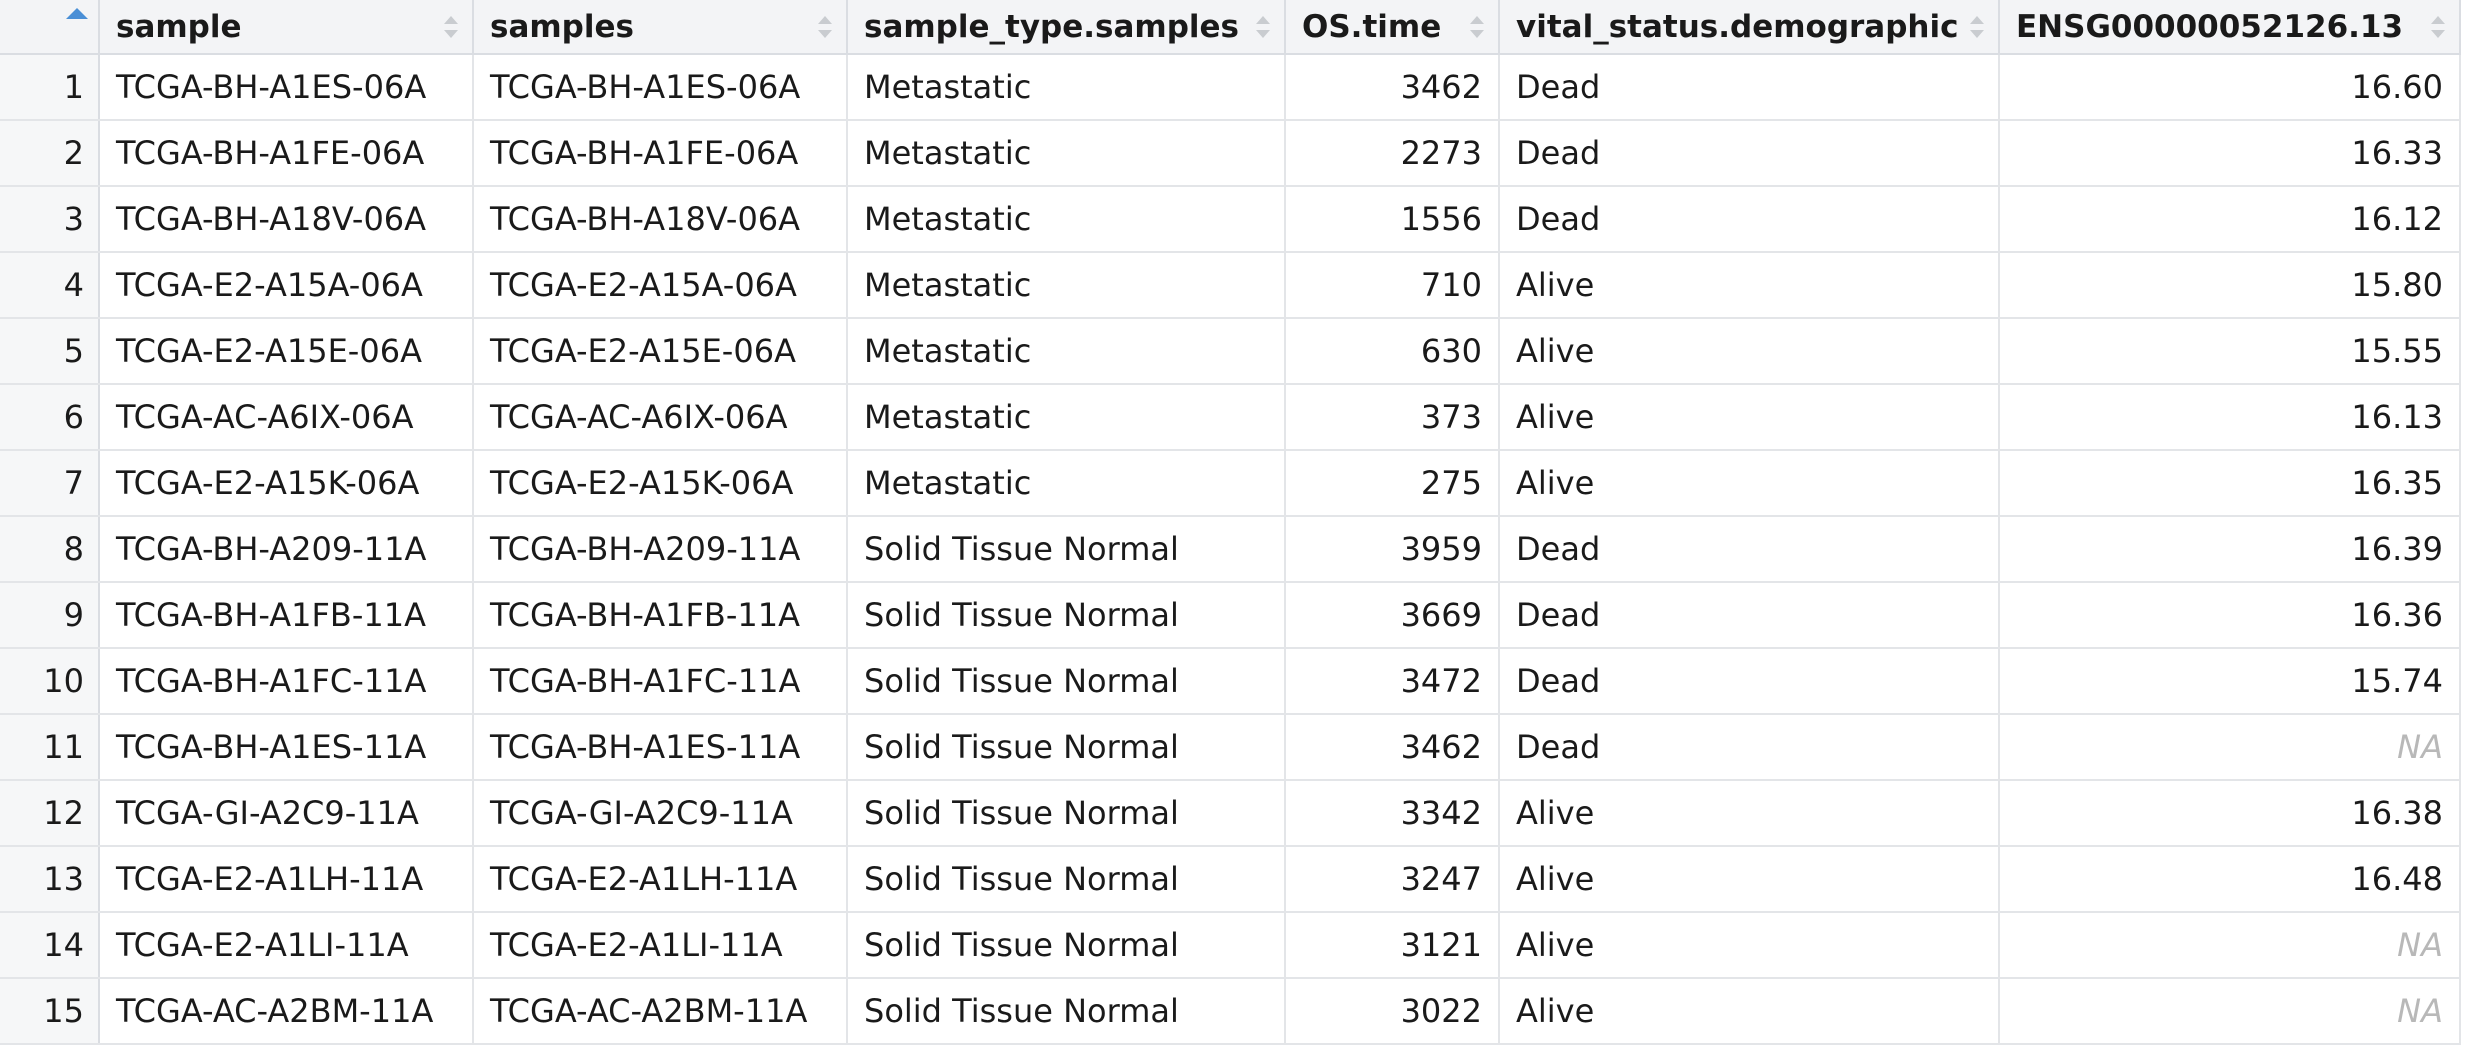 The image size is (2466, 1058). I want to click on cell-sample: TCGA-E2-A15A-06A, so click(286, 285).